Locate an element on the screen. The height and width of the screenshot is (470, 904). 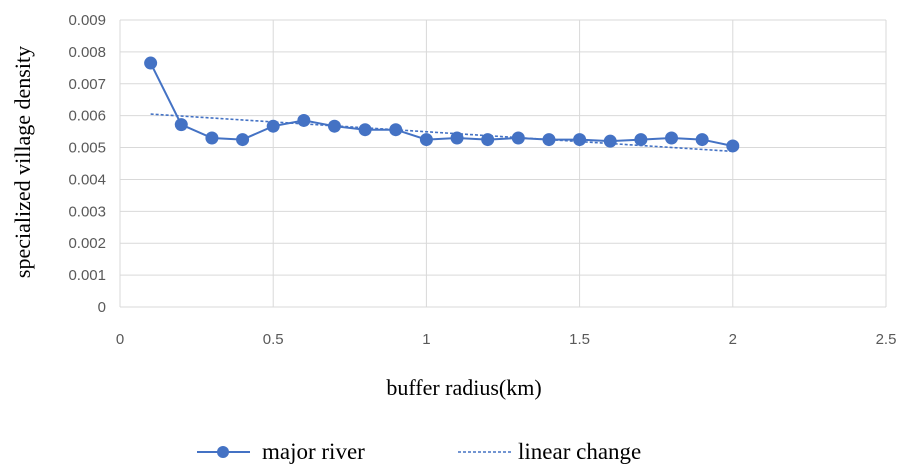
y-tick-label: 0.004 is located at coordinates (87, 179).